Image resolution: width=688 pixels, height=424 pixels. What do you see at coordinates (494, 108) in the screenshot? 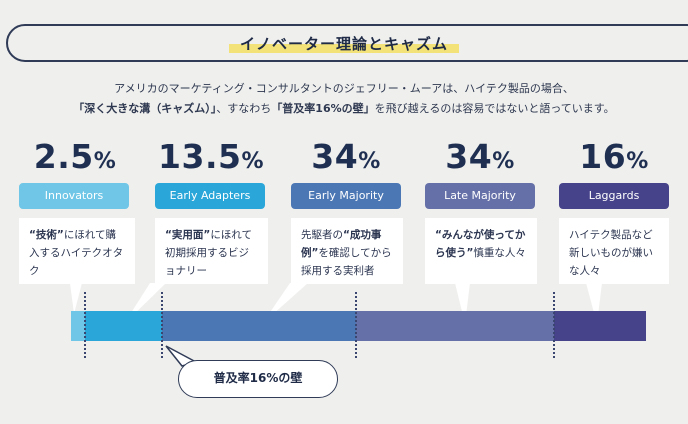
I see `intro-ending: を飛び越えるのは容易ではないと語っています。` at bounding box center [494, 108].